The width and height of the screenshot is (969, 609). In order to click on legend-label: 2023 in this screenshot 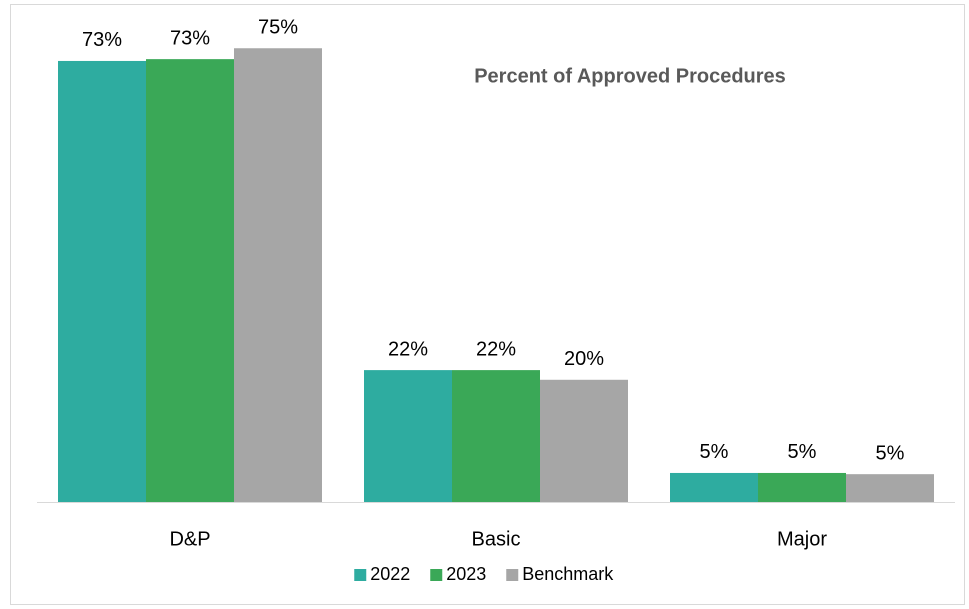, I will do `click(466, 574)`.